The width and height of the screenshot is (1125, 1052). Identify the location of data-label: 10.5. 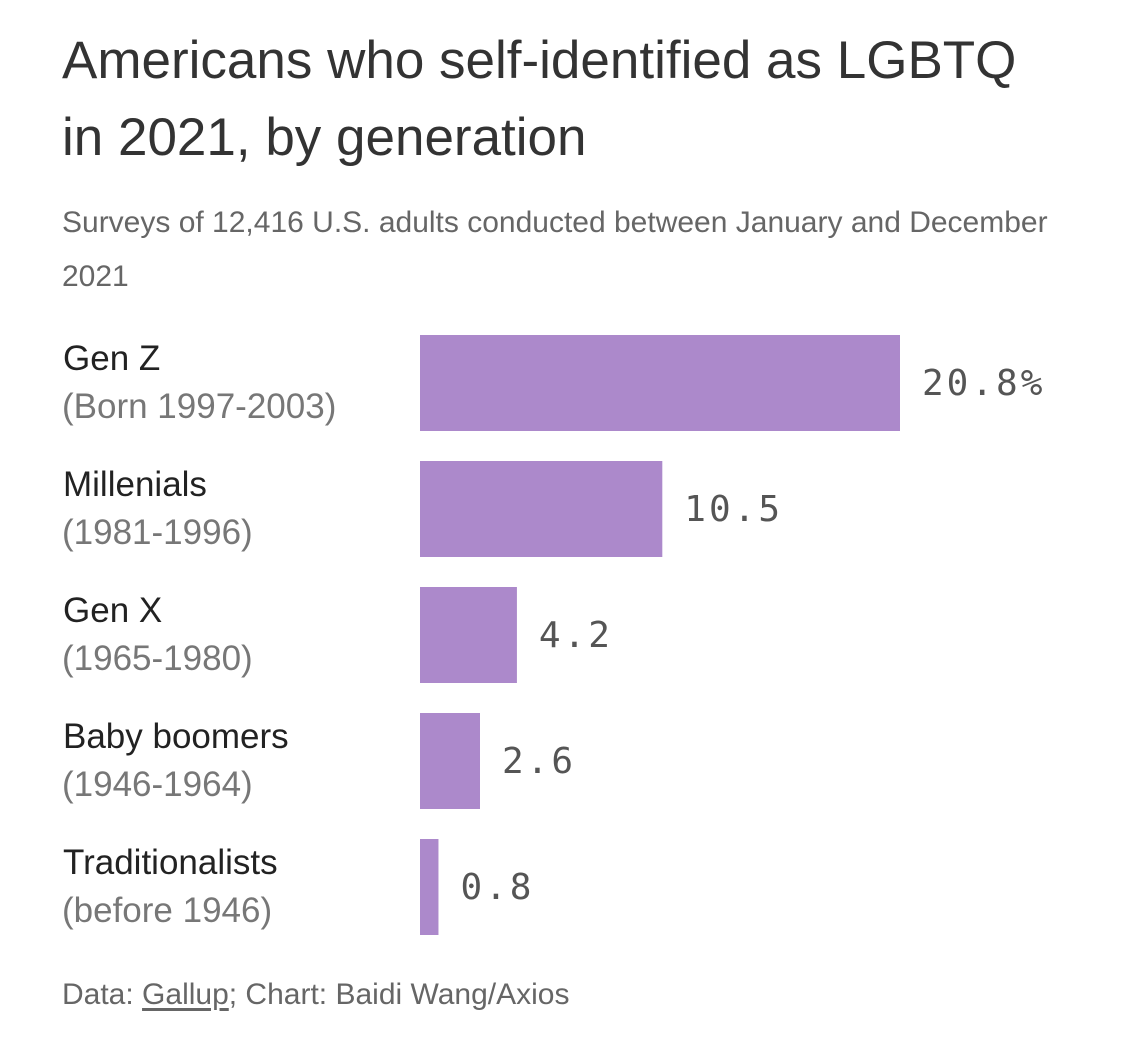
(733, 509).